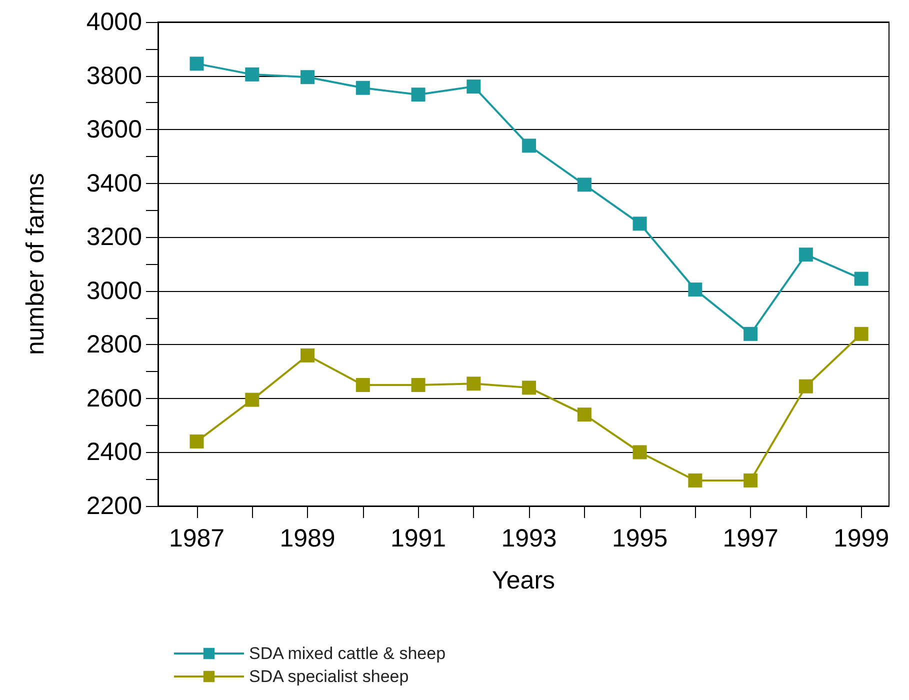 The image size is (909, 700). What do you see at coordinates (418, 538) in the screenshot?
I see `x-tick-label: 1991` at bounding box center [418, 538].